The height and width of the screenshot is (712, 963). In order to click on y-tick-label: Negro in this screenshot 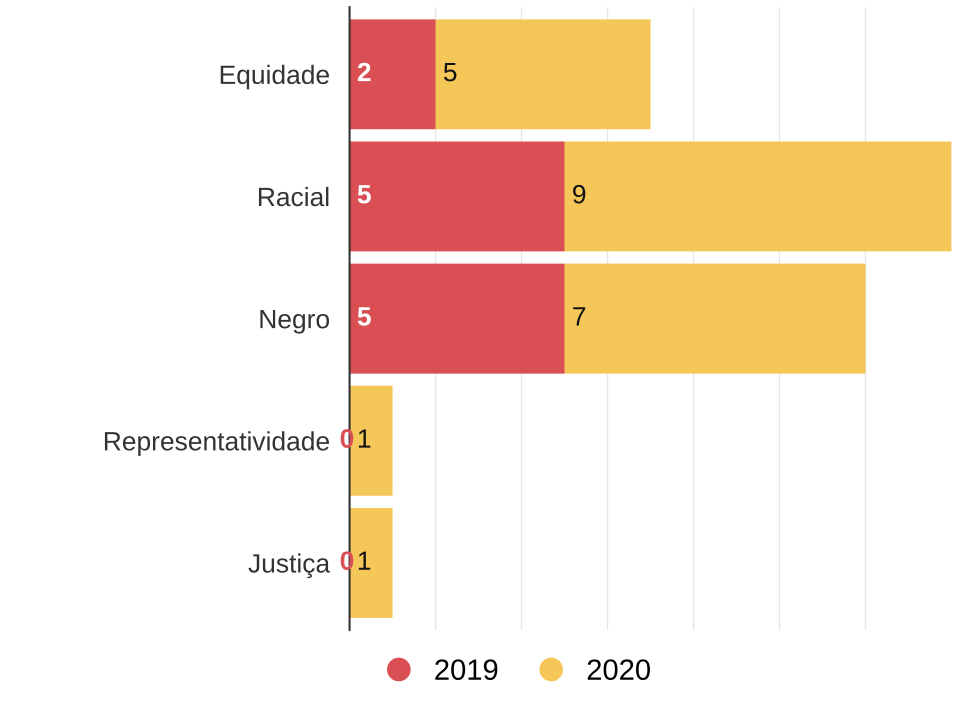, I will do `click(295, 322)`.